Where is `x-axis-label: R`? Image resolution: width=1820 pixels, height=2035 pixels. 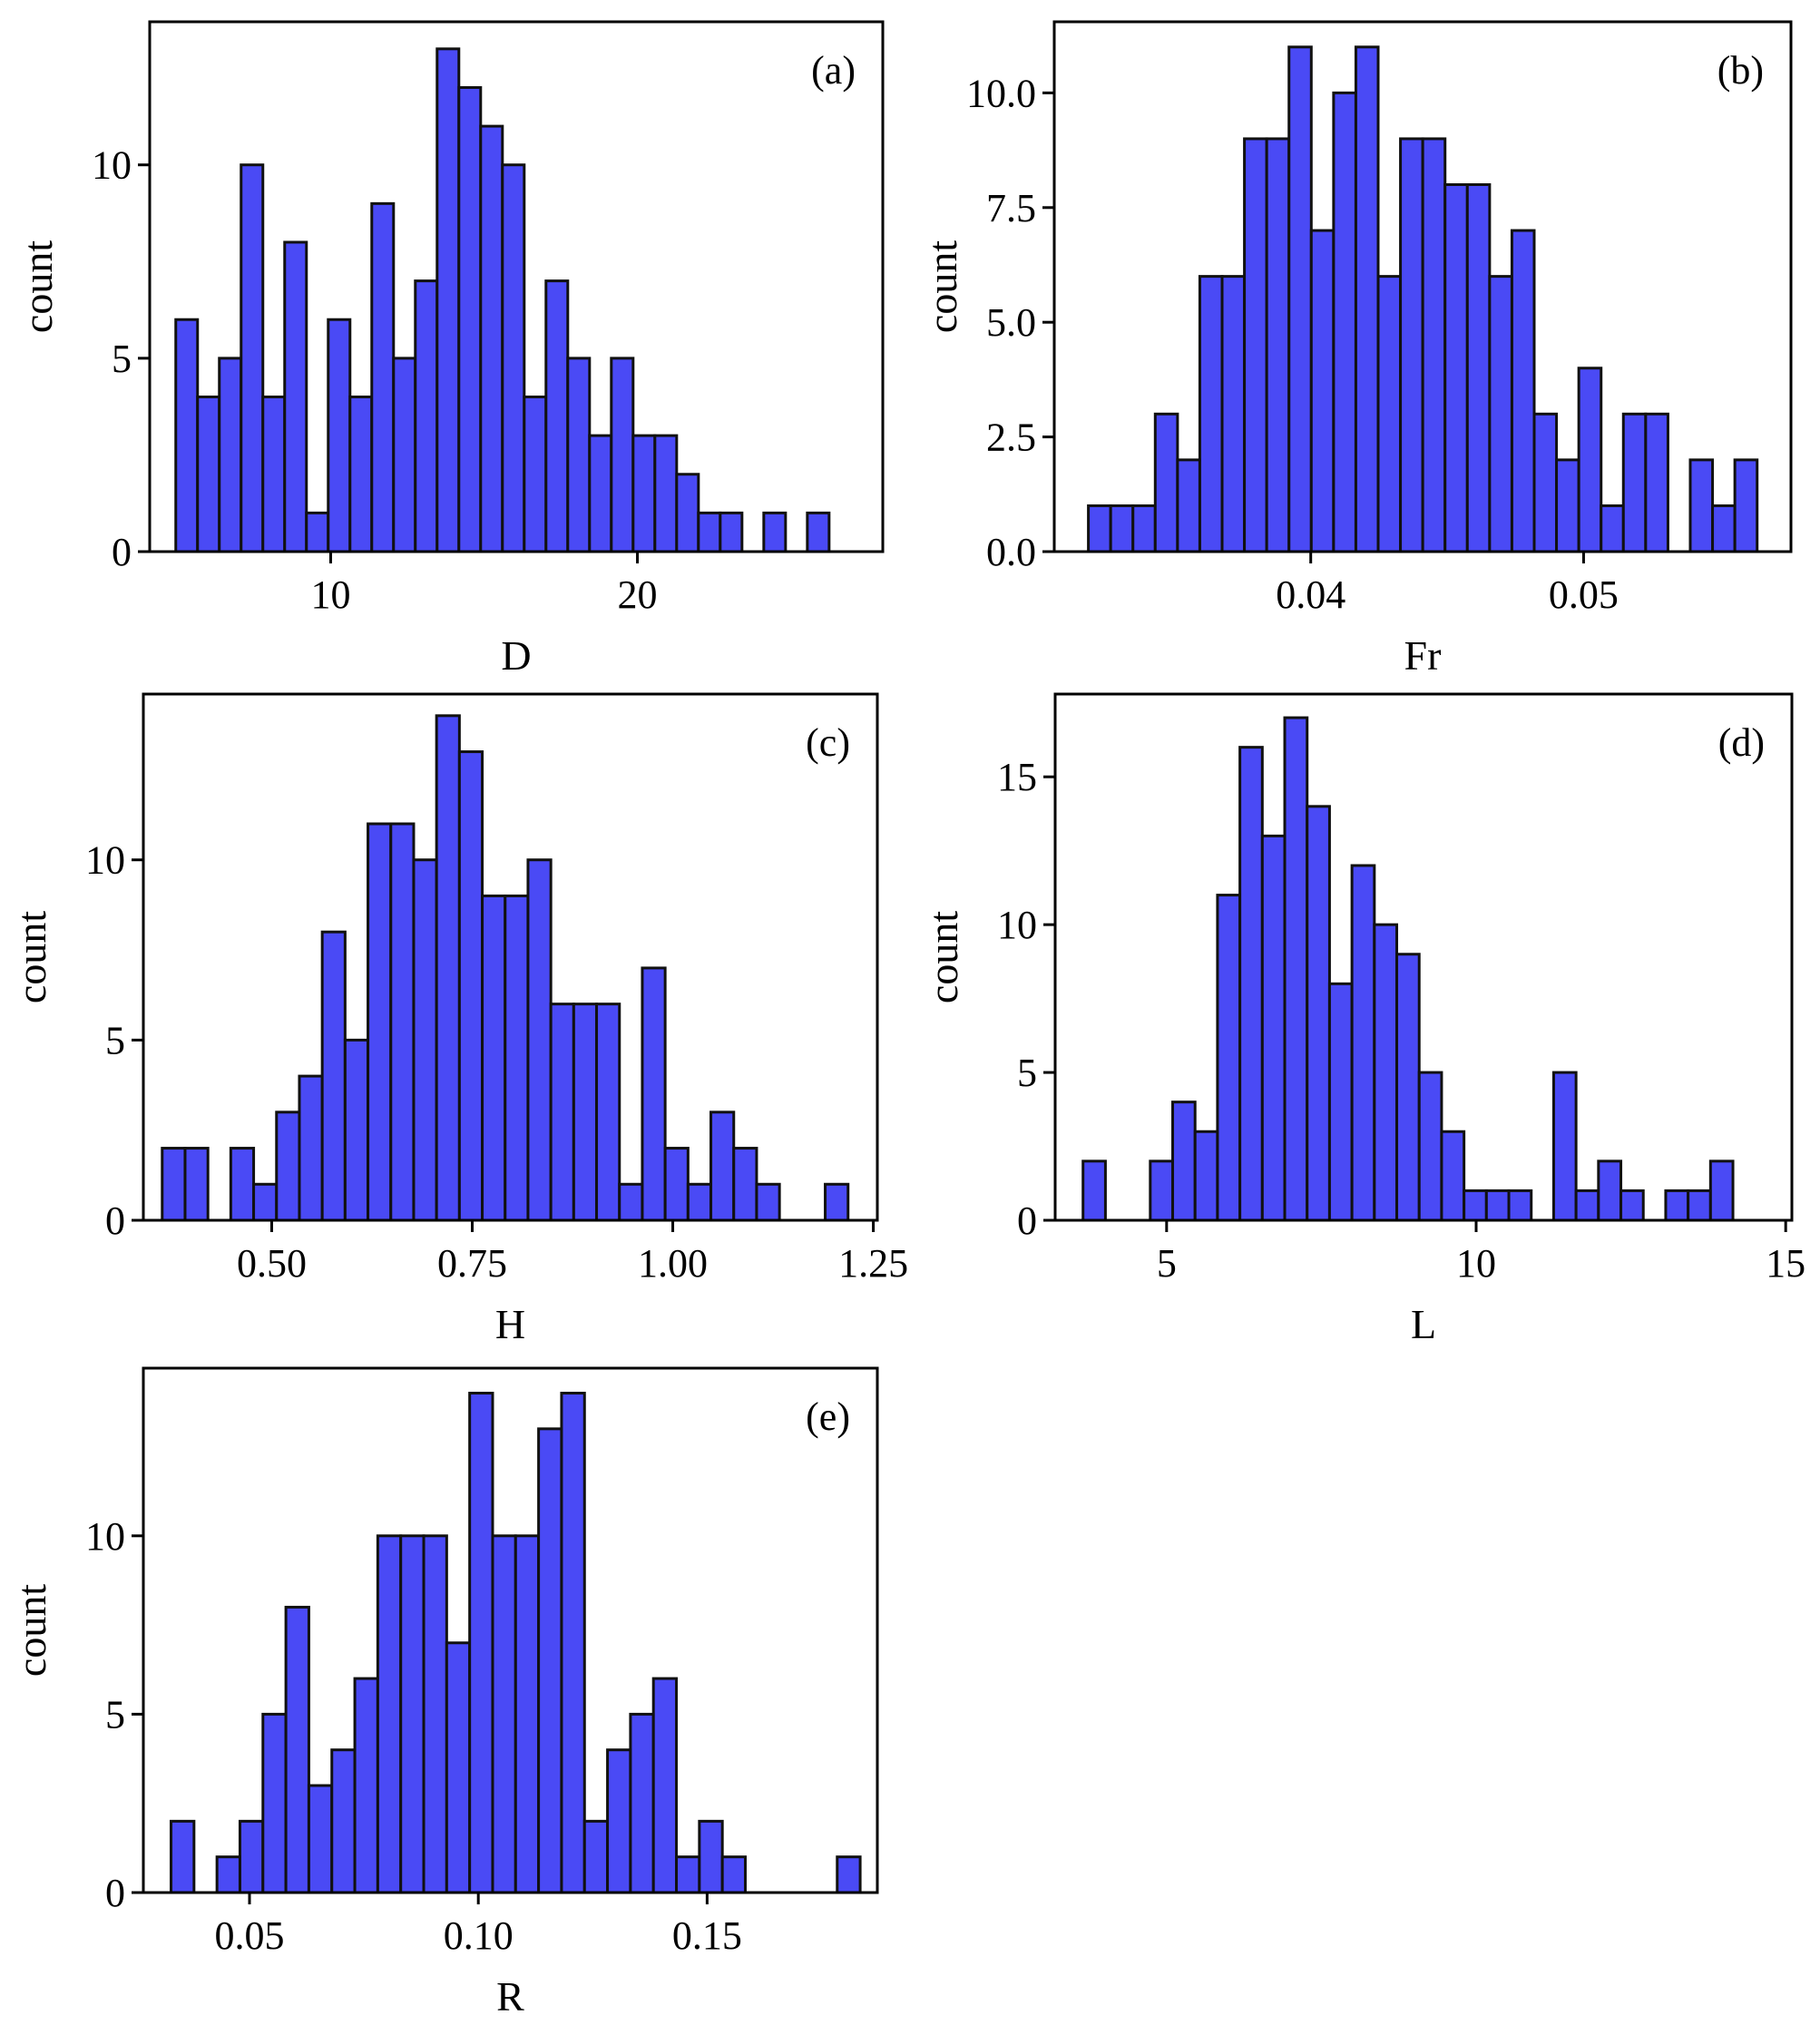 x-axis-label: R is located at coordinates (510, 1996).